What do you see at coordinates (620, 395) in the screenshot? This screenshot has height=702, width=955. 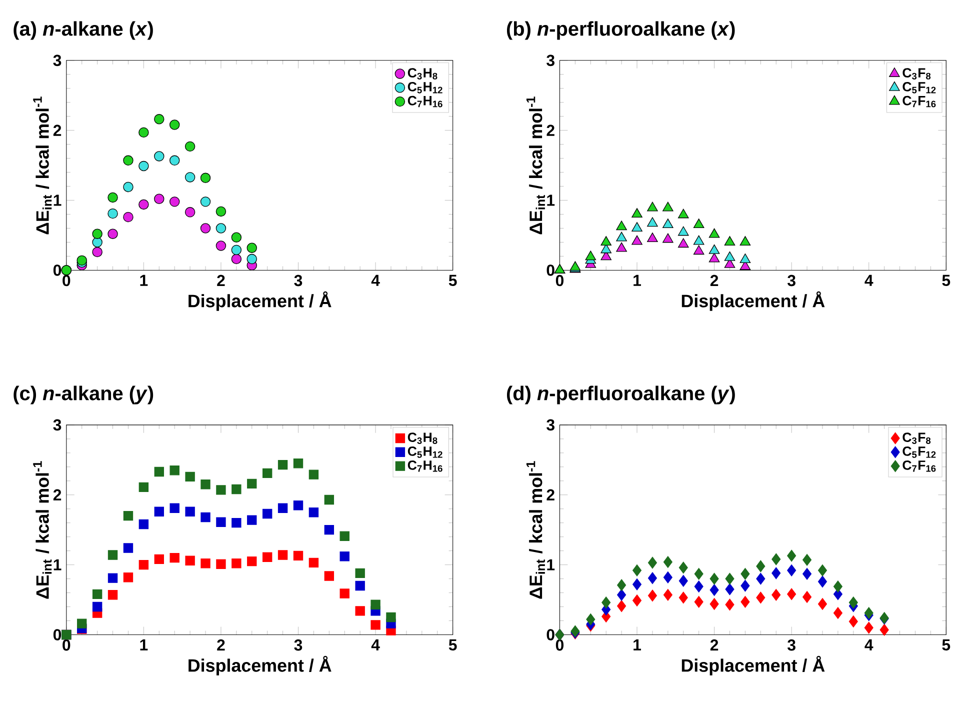 I see `chart-title: (d) n-perfluoroalkane (y)` at bounding box center [620, 395].